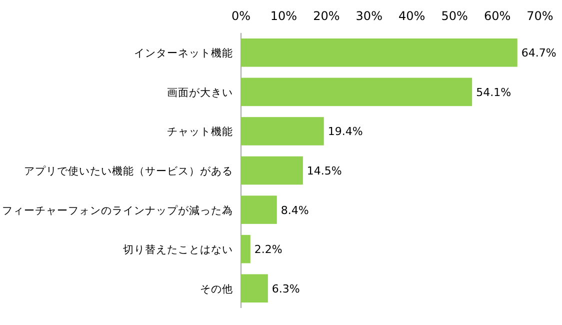  Describe the element at coordinates (538, 53) in the screenshot. I see `data-label: 64.7%` at that location.